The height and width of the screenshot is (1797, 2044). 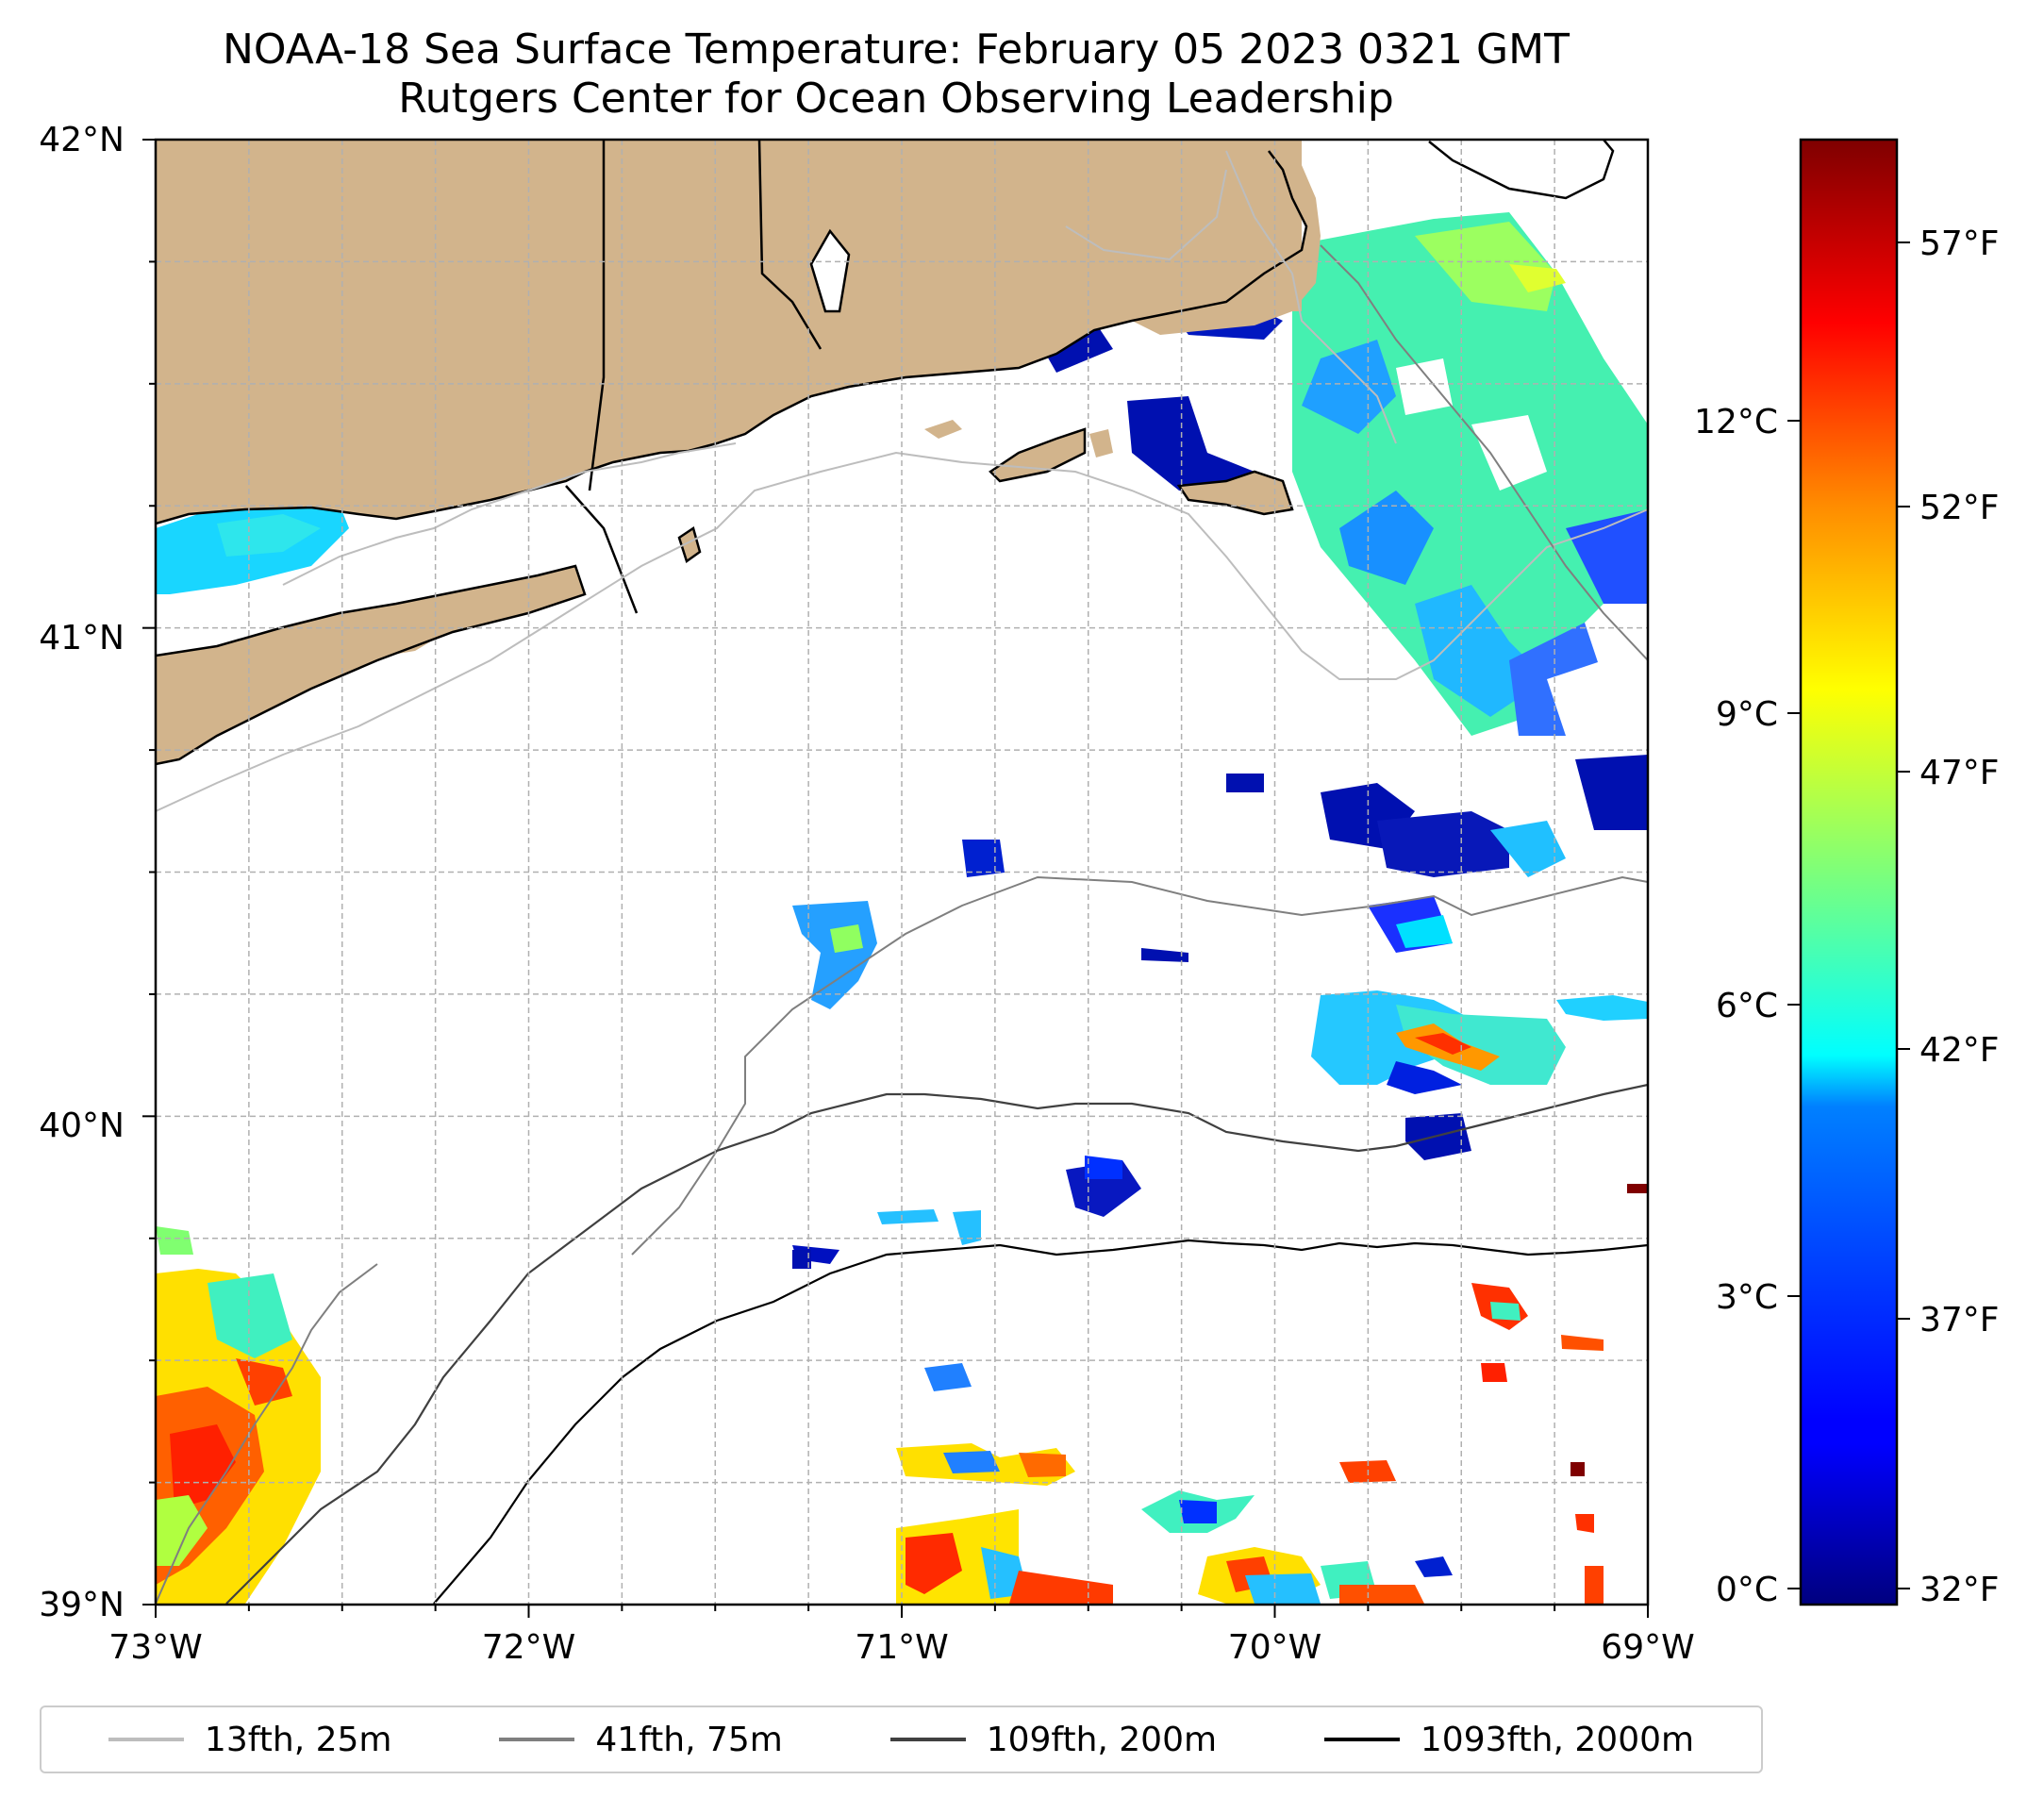 What do you see at coordinates (902, 631) in the screenshot?
I see `contour-25m` at bounding box center [902, 631].